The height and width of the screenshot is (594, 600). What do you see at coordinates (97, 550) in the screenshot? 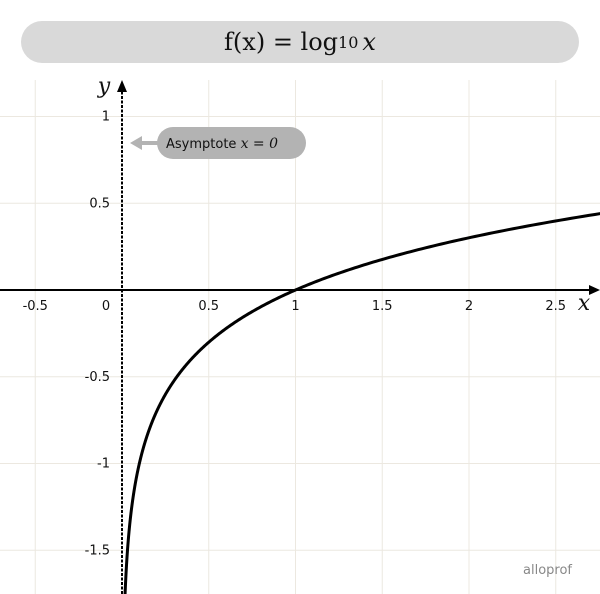
I see `y-tick-label: -1.5` at bounding box center [97, 550].